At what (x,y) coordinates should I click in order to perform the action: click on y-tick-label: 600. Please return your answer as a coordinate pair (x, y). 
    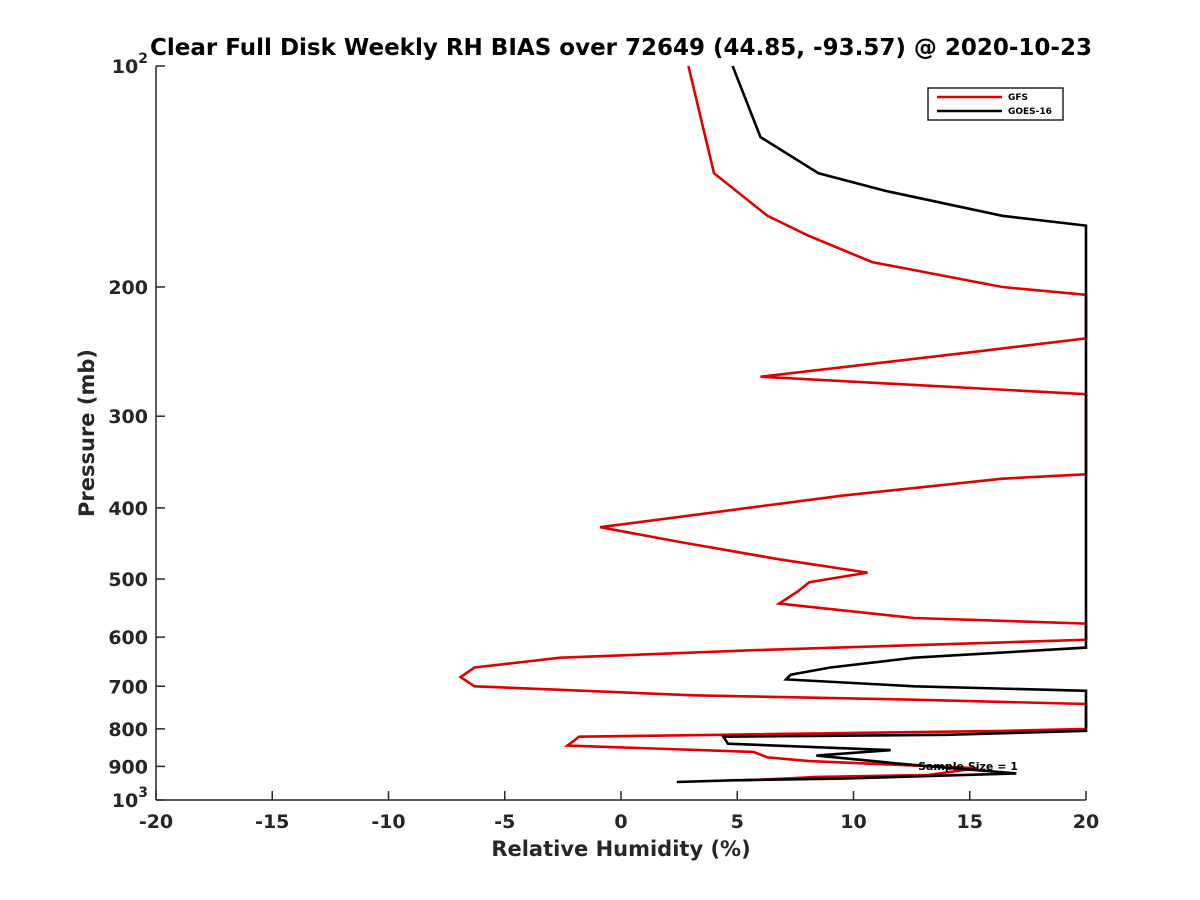
    Looking at the image, I should click on (128, 638).